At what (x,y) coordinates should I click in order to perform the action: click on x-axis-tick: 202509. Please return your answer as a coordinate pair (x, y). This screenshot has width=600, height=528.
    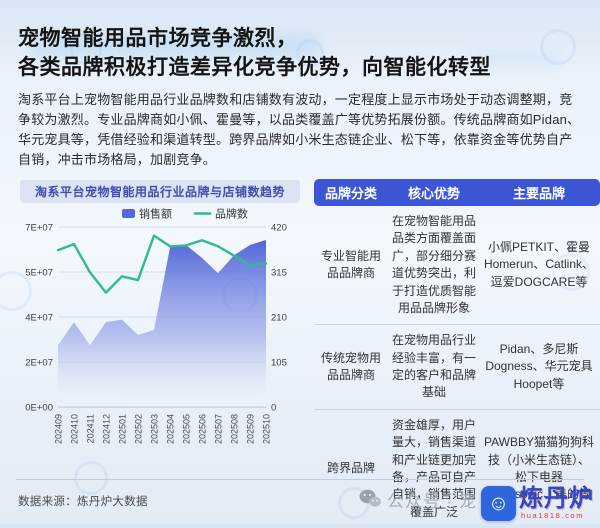
    Looking at the image, I should click on (251, 429).